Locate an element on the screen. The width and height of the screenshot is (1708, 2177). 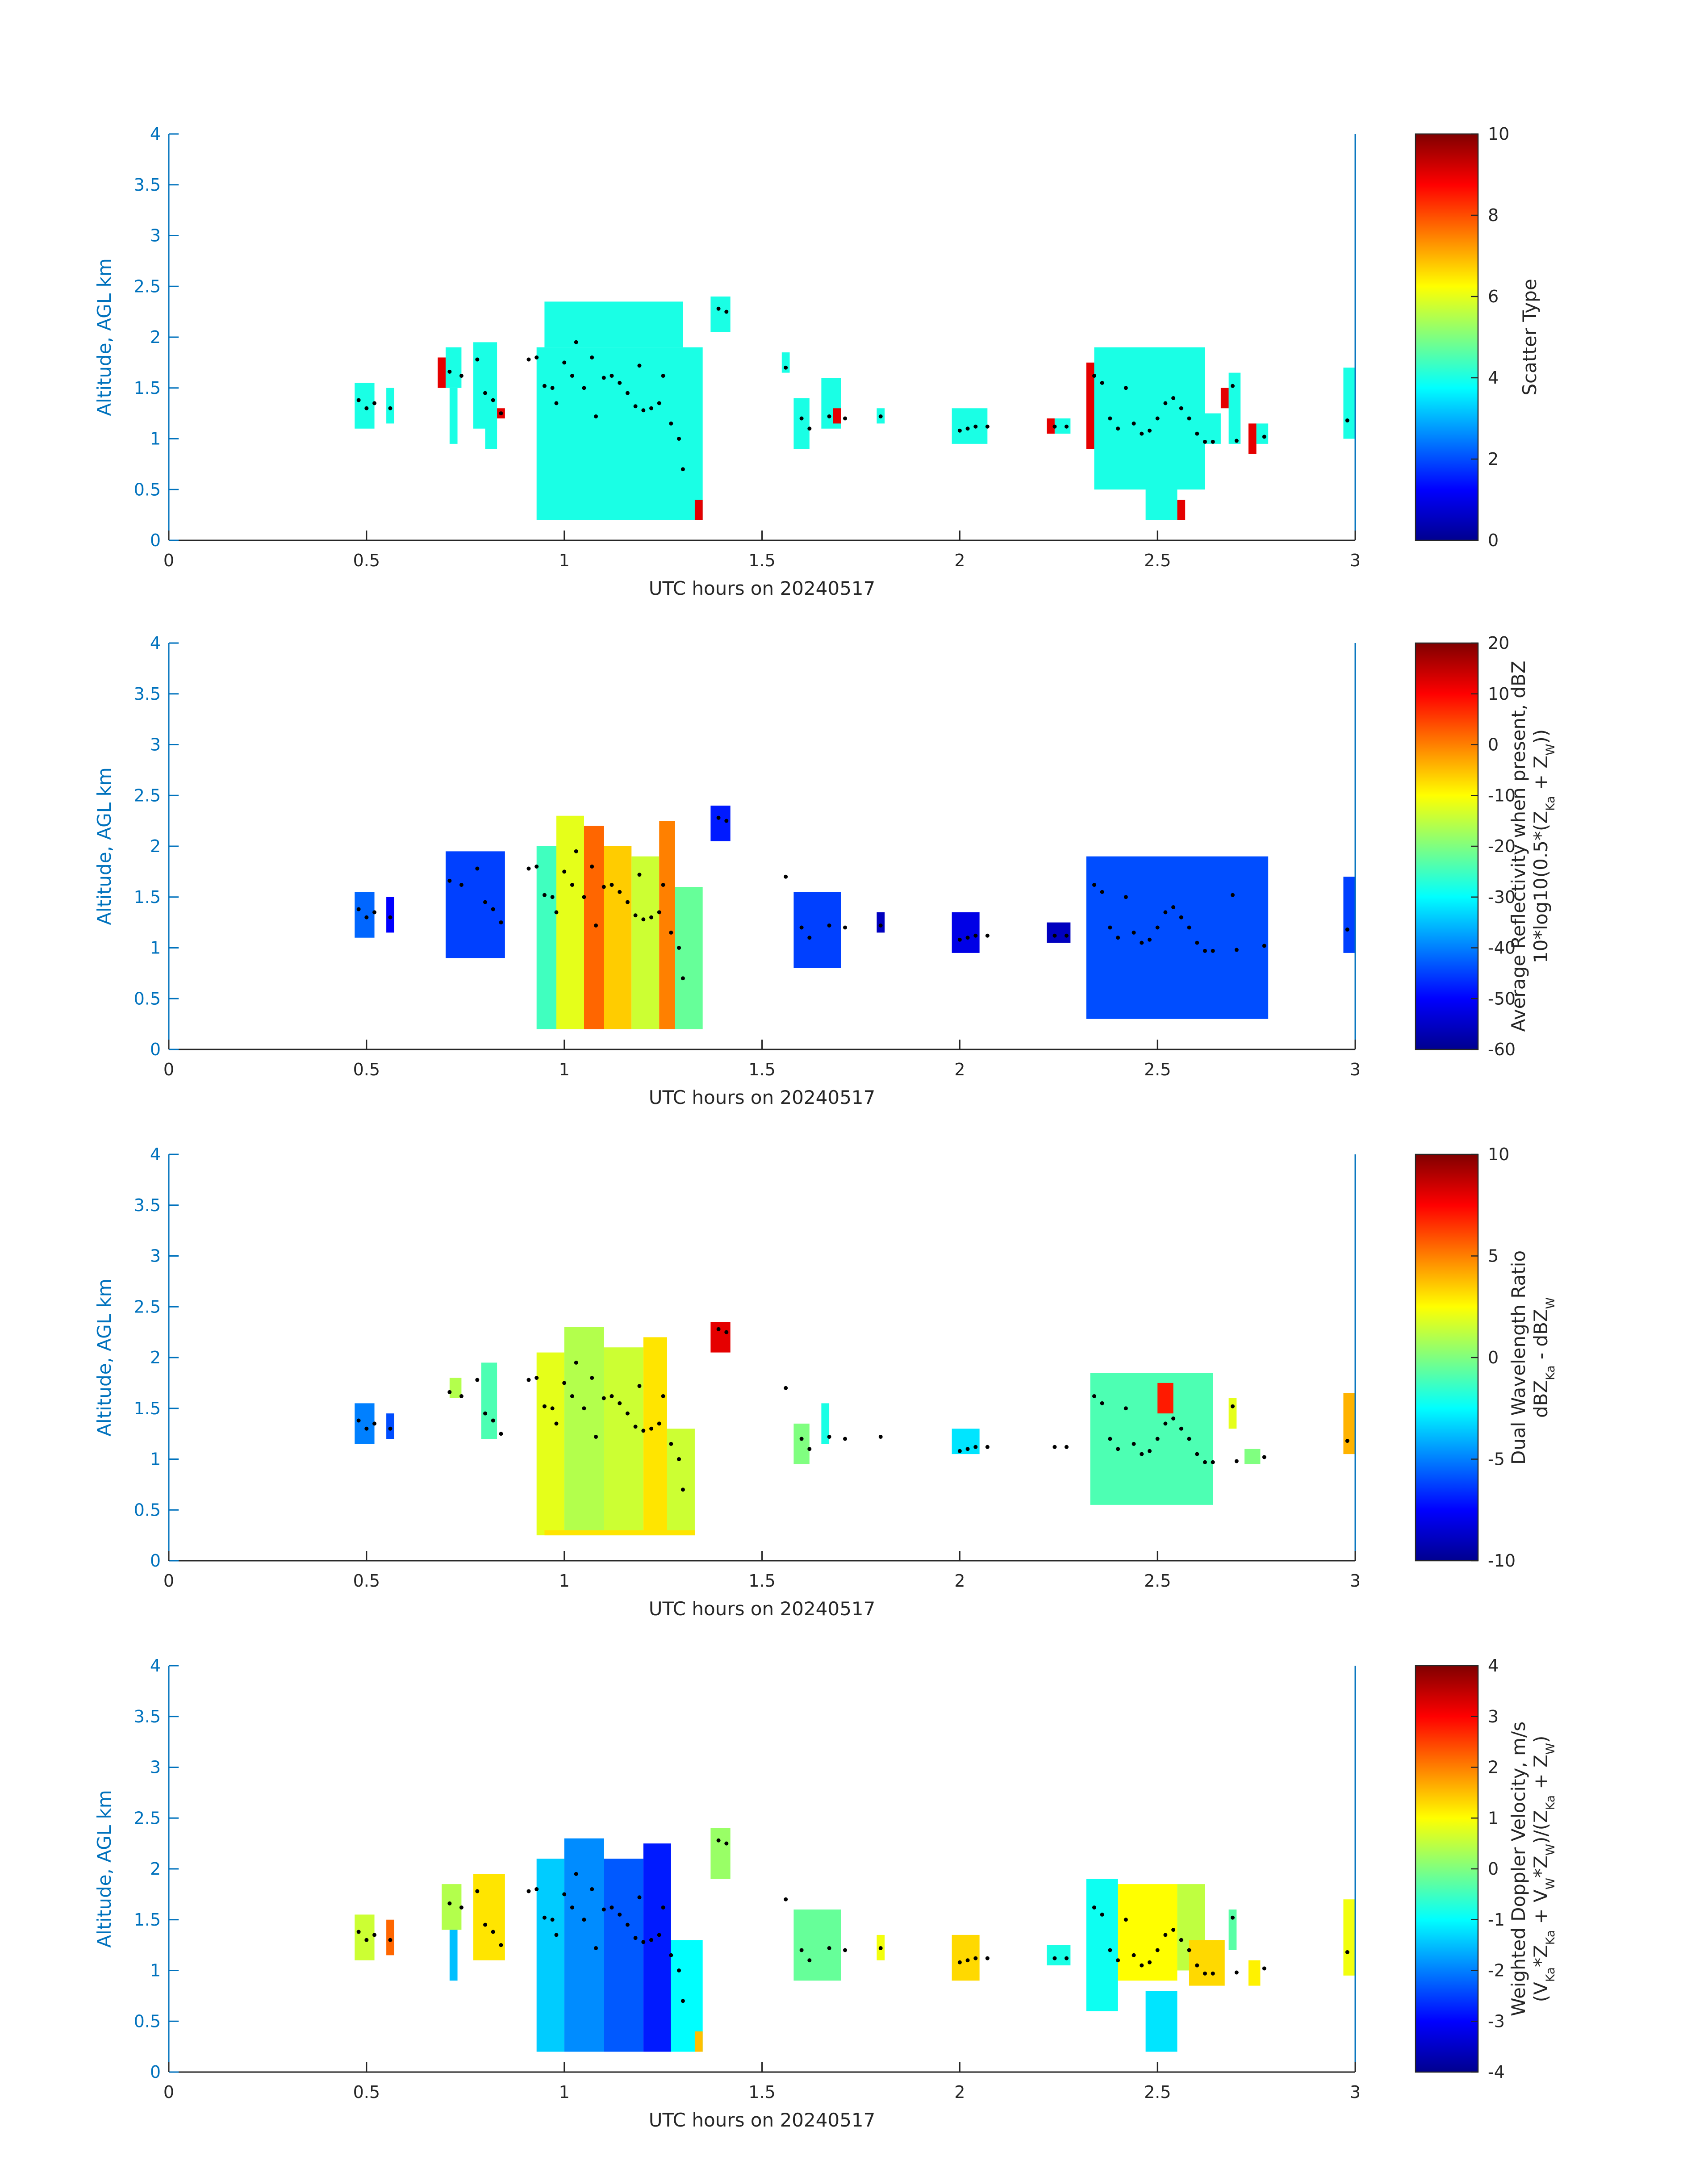
colorbar-tick-label: 0 is located at coordinates (1493, 540).